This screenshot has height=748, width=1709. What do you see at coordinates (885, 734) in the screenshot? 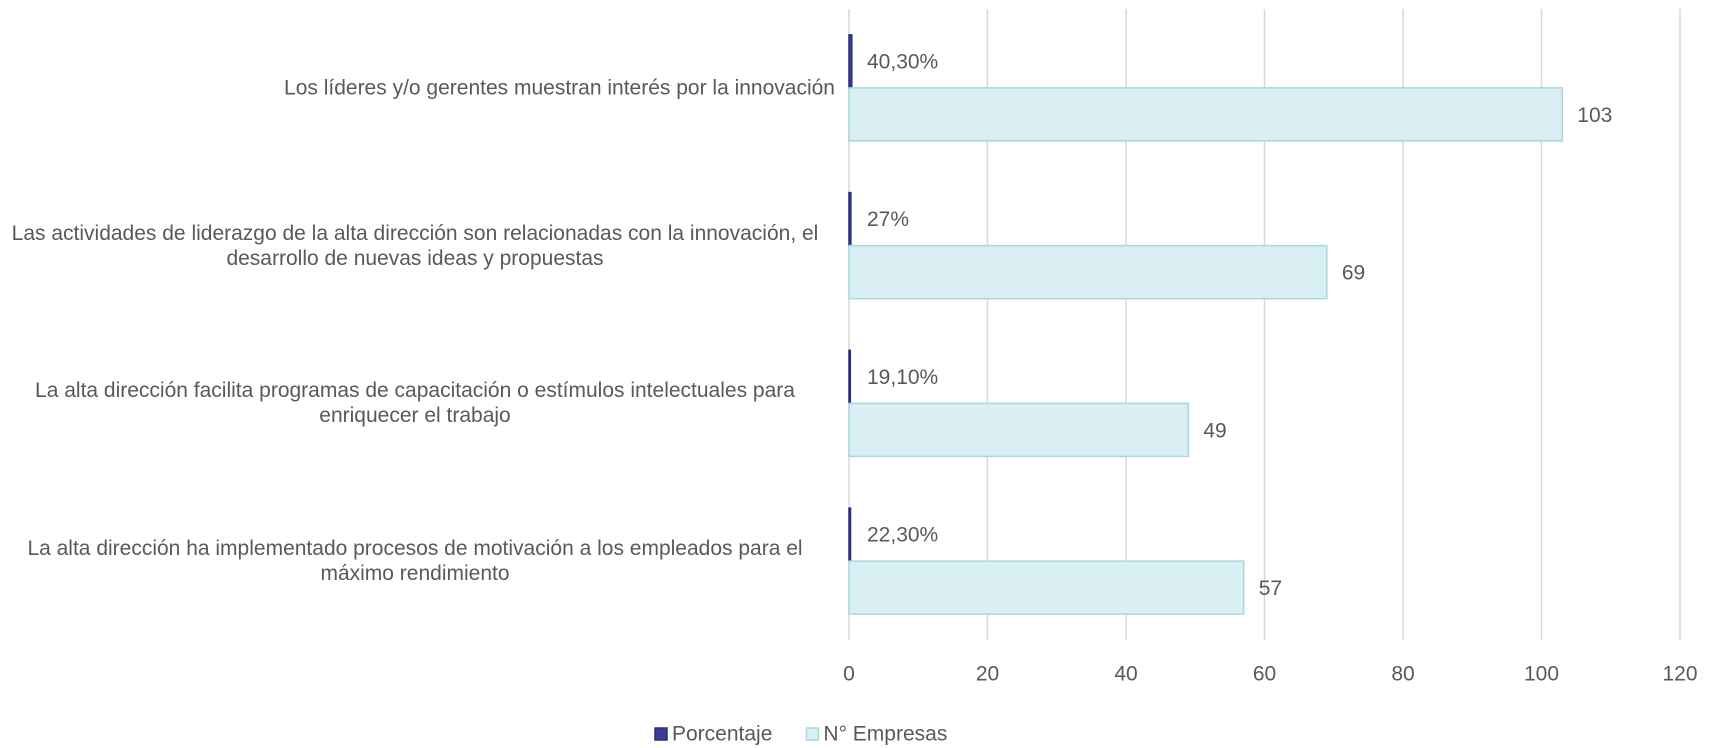
I see `legend-label: N° Empresas` at bounding box center [885, 734].